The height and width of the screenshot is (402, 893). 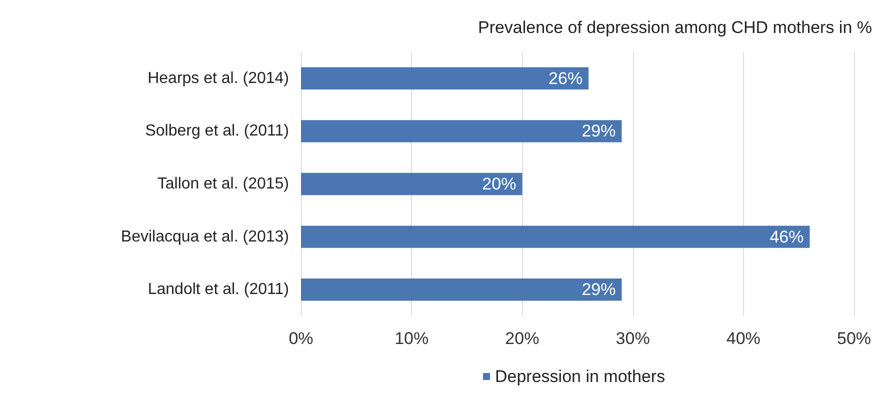 What do you see at coordinates (854, 338) in the screenshot?
I see `x-tick-label: 50%` at bounding box center [854, 338].